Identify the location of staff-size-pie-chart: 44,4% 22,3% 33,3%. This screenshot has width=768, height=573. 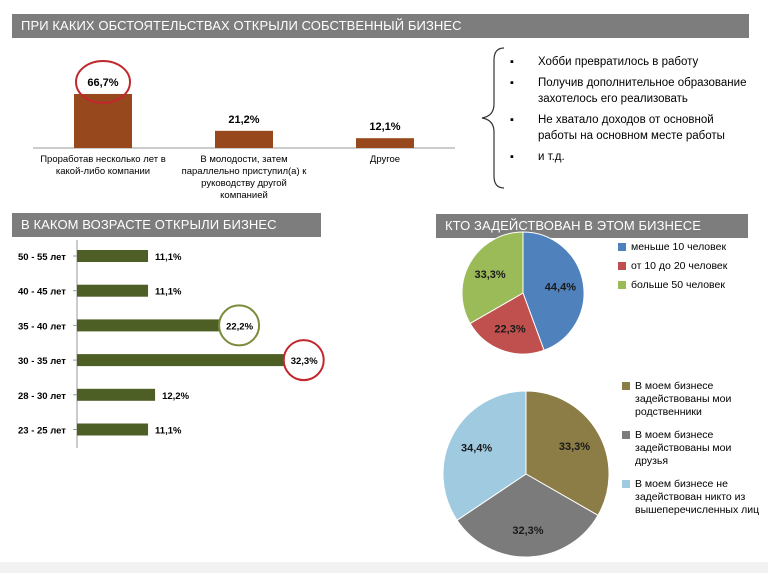
(523, 293).